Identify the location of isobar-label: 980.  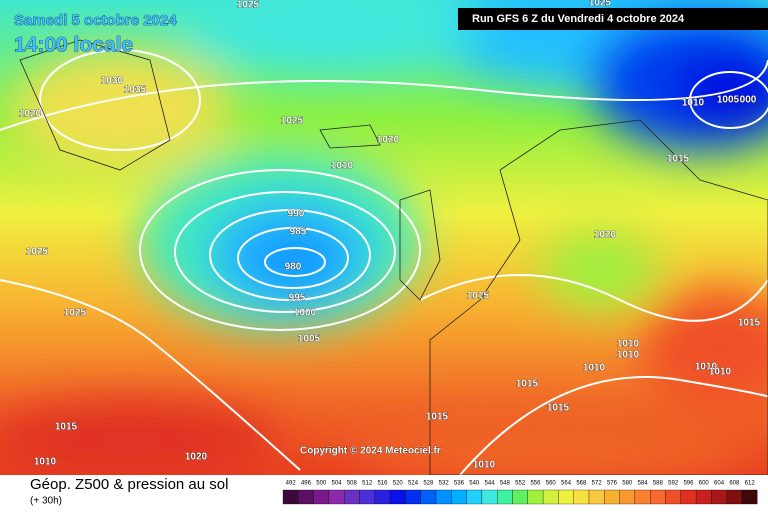
(293, 267).